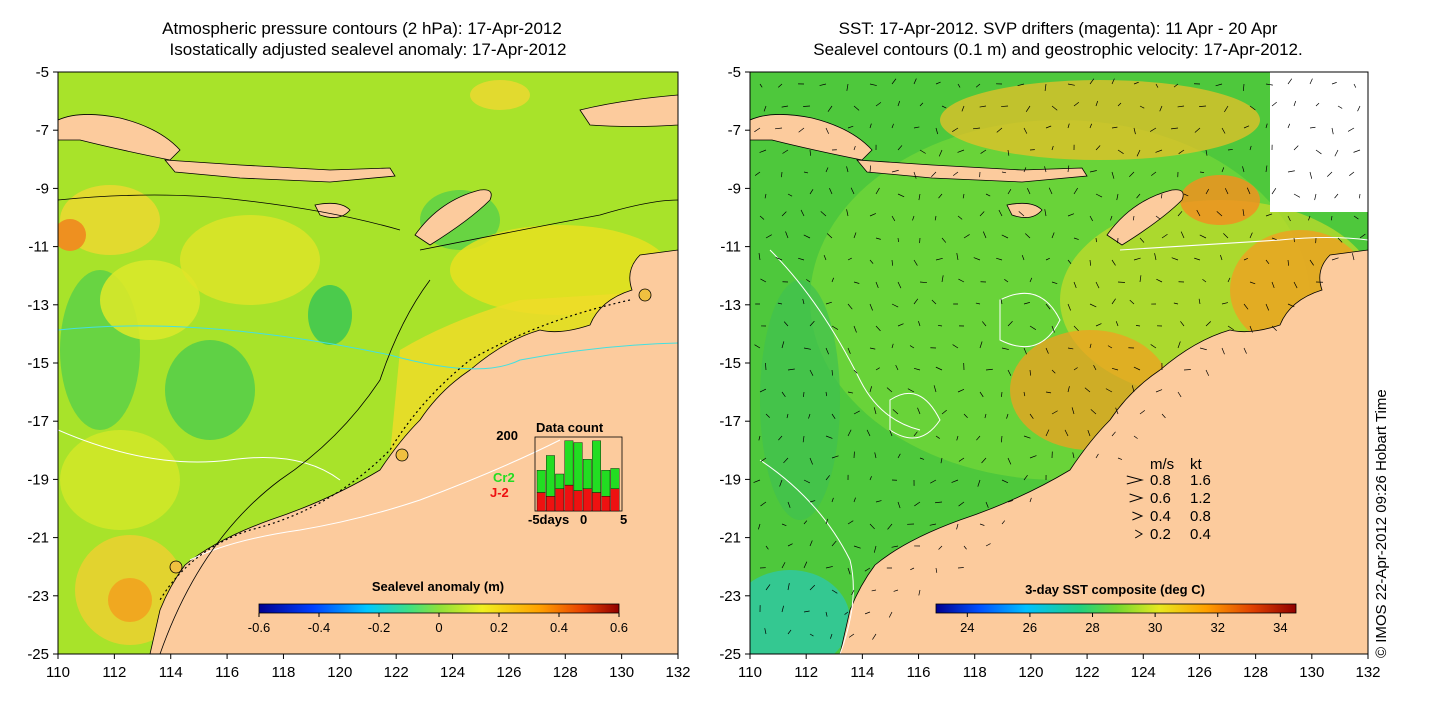  What do you see at coordinates (1162, 464) in the screenshot?
I see `legend-header-ms: m/s` at bounding box center [1162, 464].